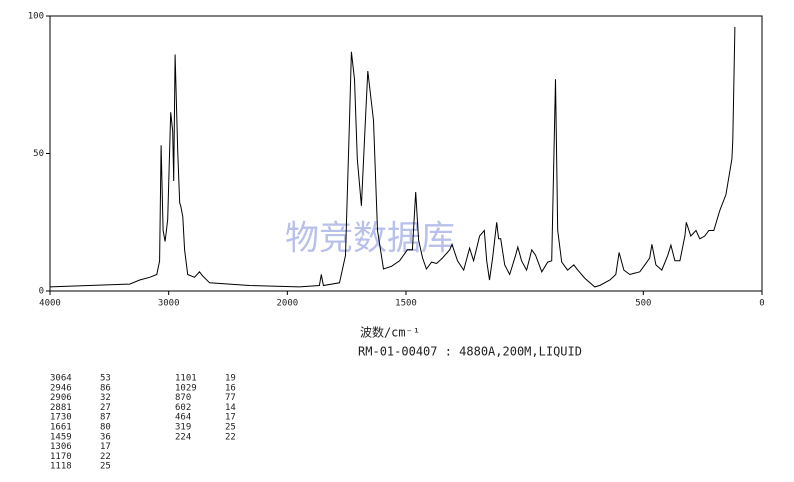  What do you see at coordinates (287, 304) in the screenshot?
I see `x-tick-label: 2000` at bounding box center [287, 304].